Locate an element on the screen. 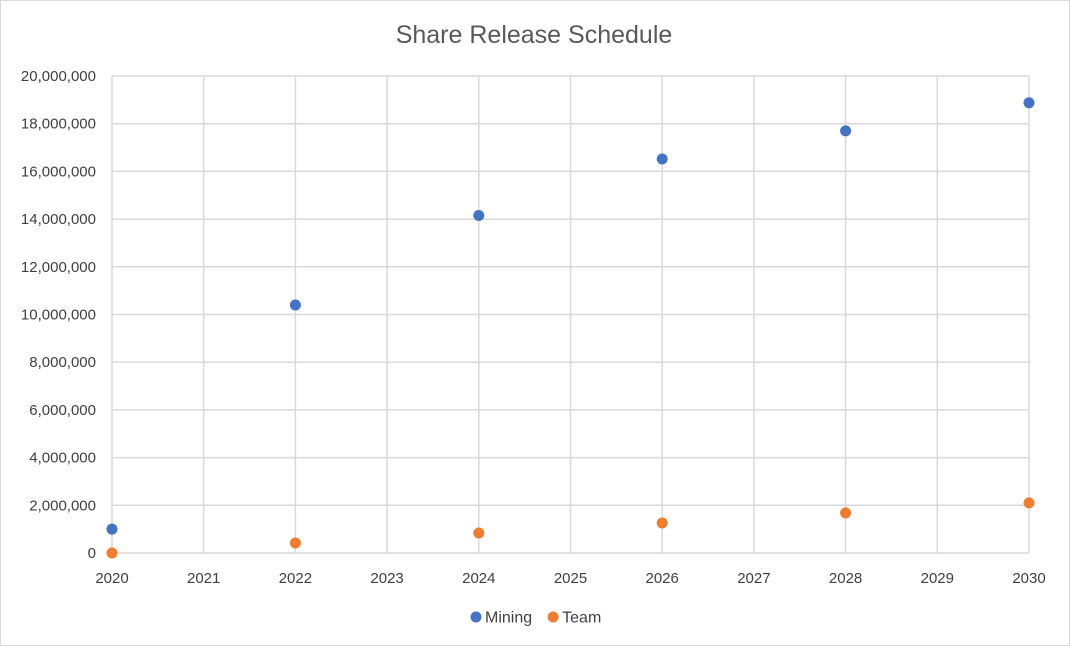  y-tick-label: 20,000,000 is located at coordinates (58, 76).